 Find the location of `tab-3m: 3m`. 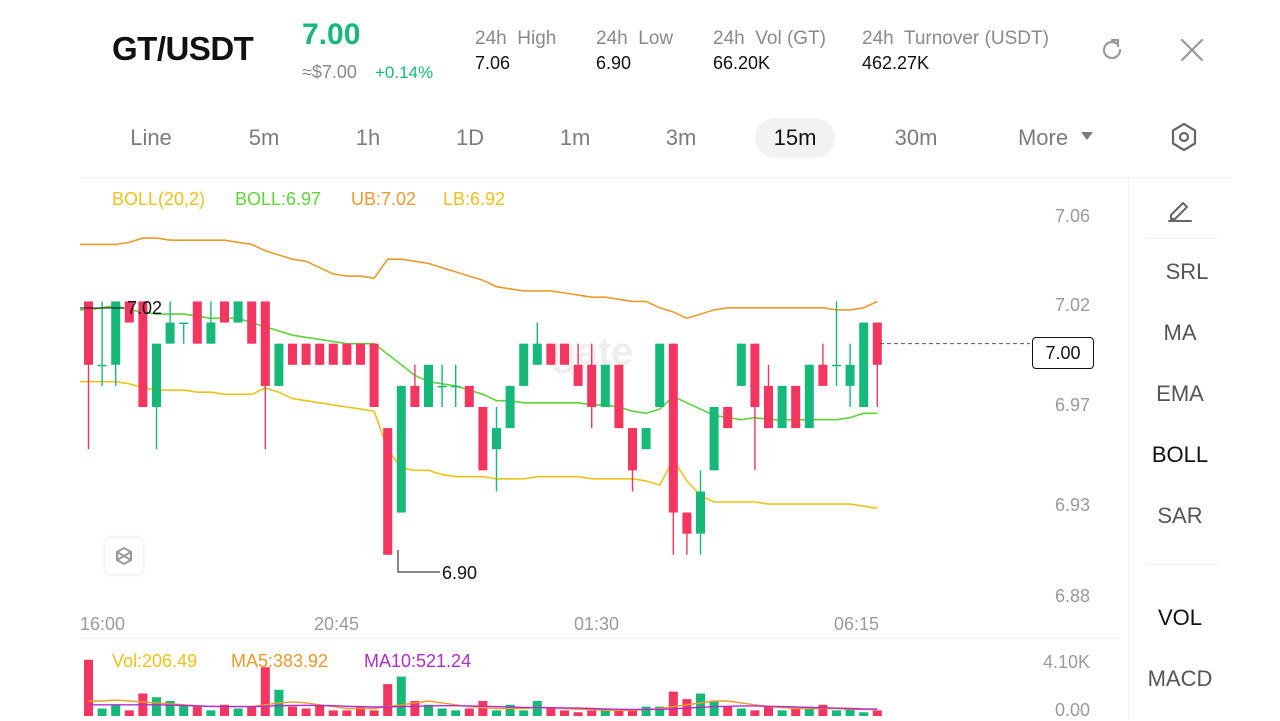

tab-3m: 3m is located at coordinates (681, 137).